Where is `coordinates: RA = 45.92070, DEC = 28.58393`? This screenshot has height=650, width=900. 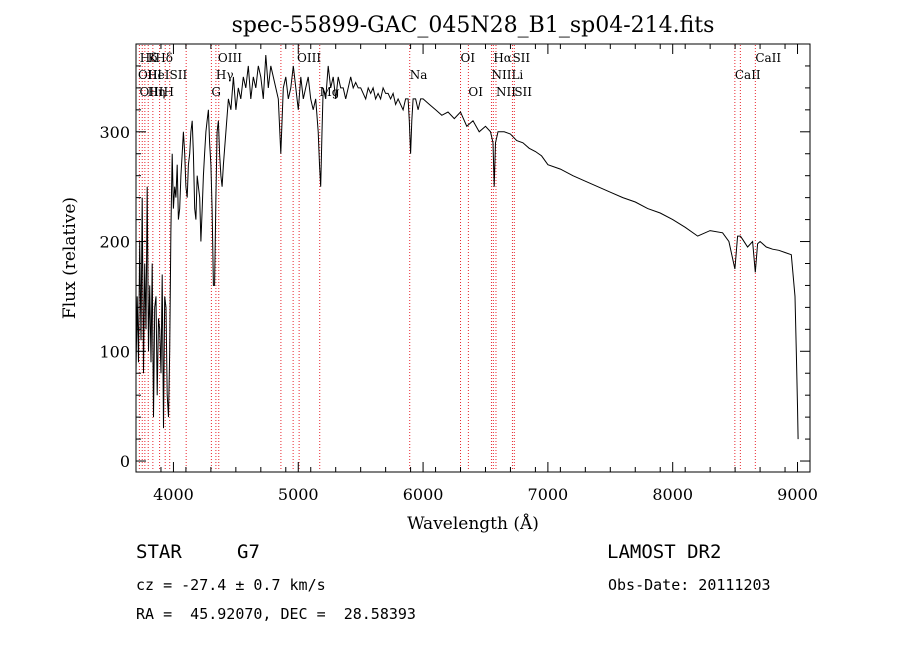 coordinates: RA = 45.92070, DEC = 28.58393 is located at coordinates (276, 614).